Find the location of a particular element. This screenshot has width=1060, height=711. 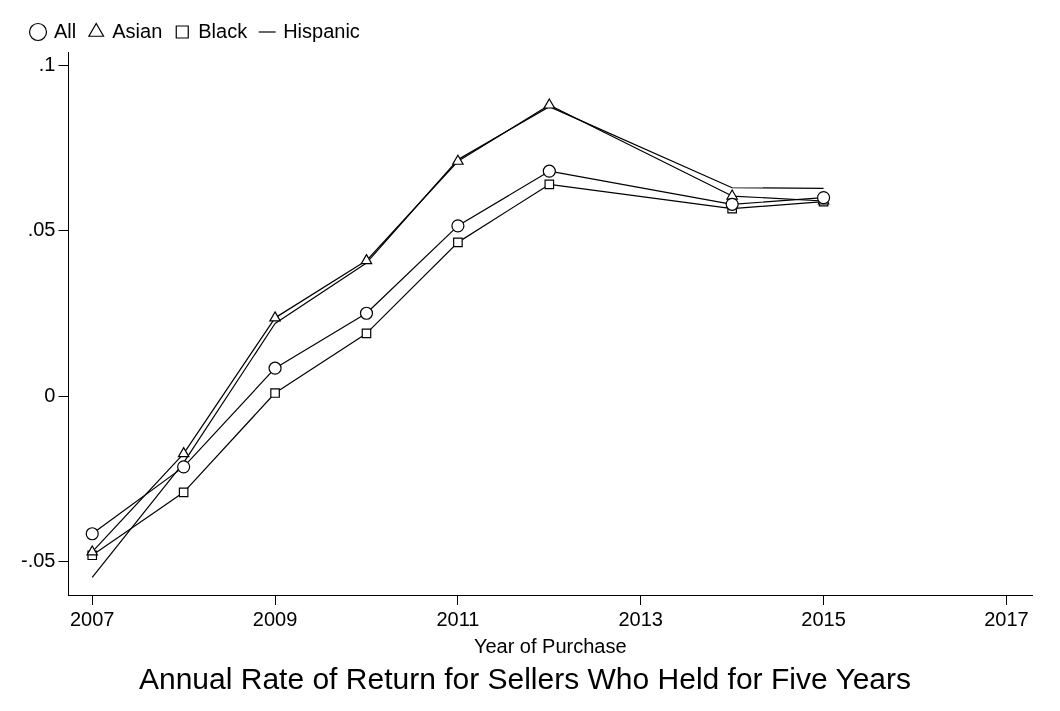

legend-label: Asian is located at coordinates (137, 30).